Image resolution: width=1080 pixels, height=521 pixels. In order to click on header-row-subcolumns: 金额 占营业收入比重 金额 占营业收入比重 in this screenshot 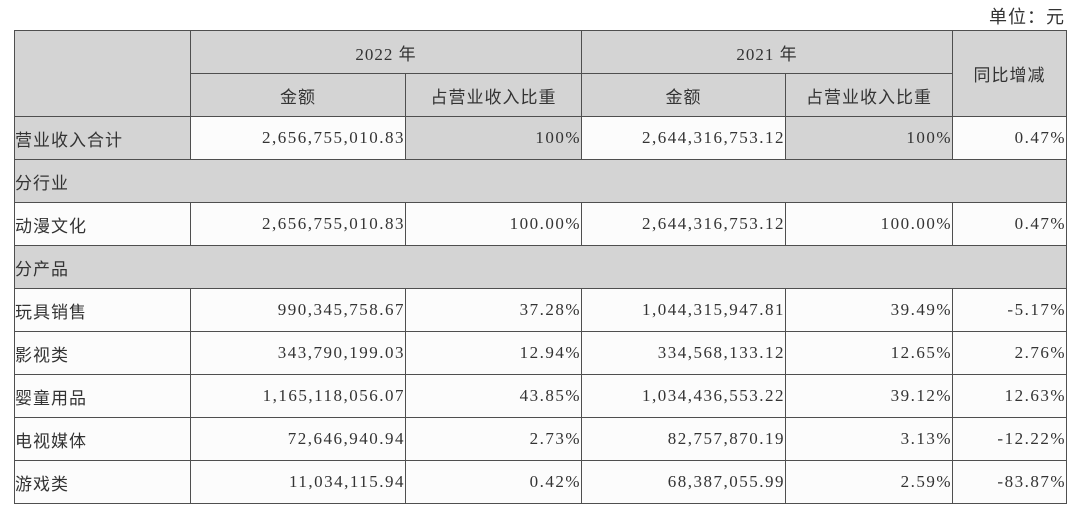, I will do `click(541, 95)`.